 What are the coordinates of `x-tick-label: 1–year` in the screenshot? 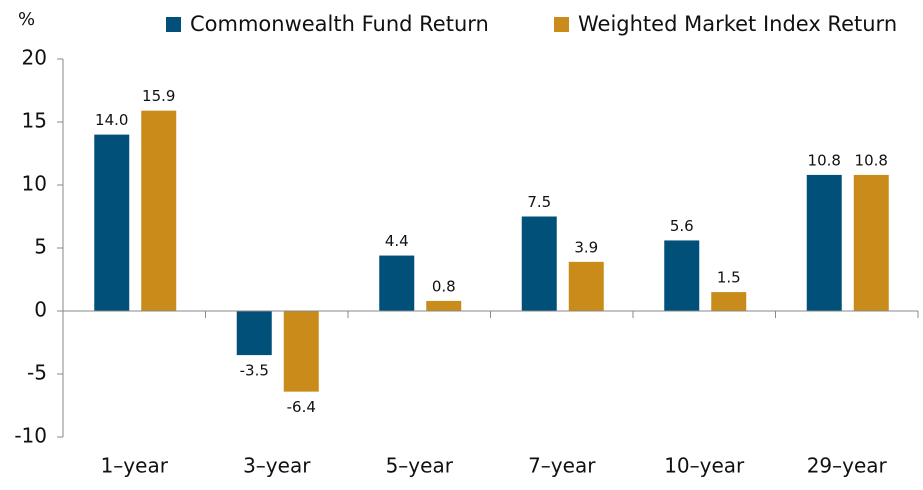 It's located at (135, 466).